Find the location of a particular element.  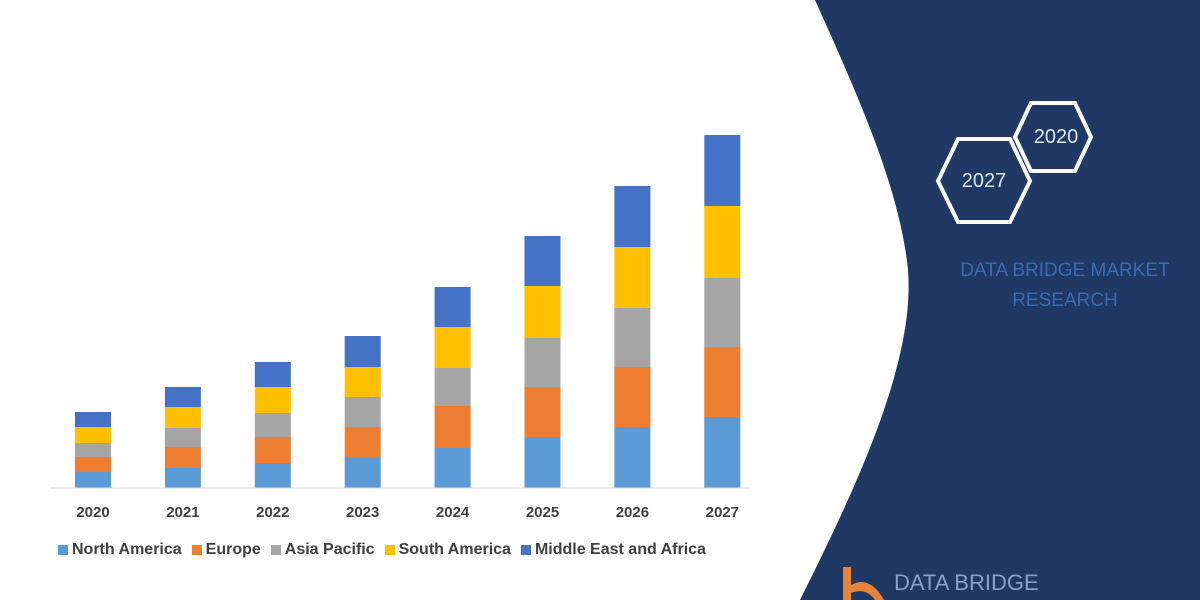

x-tick-label: 2023 is located at coordinates (363, 512).